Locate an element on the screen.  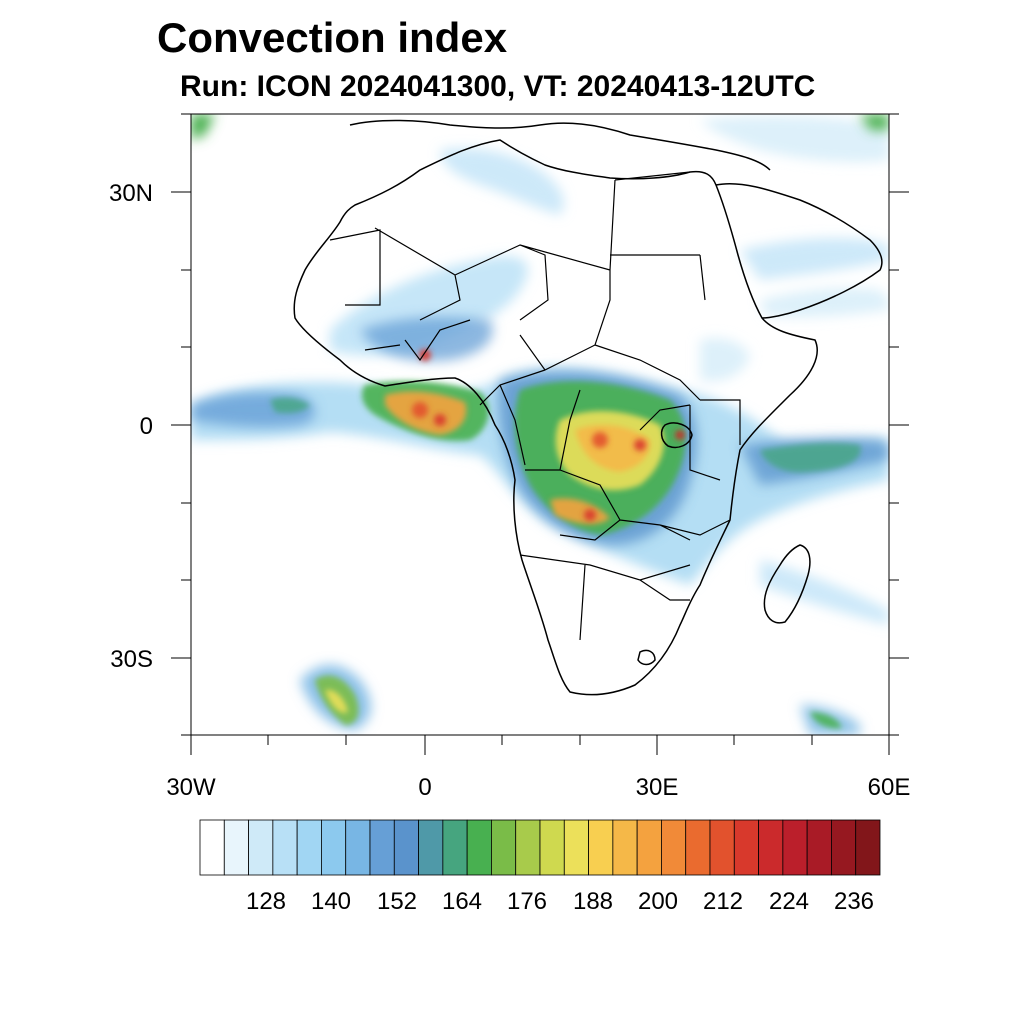
colorbar-label: 212 is located at coordinates (723, 901).